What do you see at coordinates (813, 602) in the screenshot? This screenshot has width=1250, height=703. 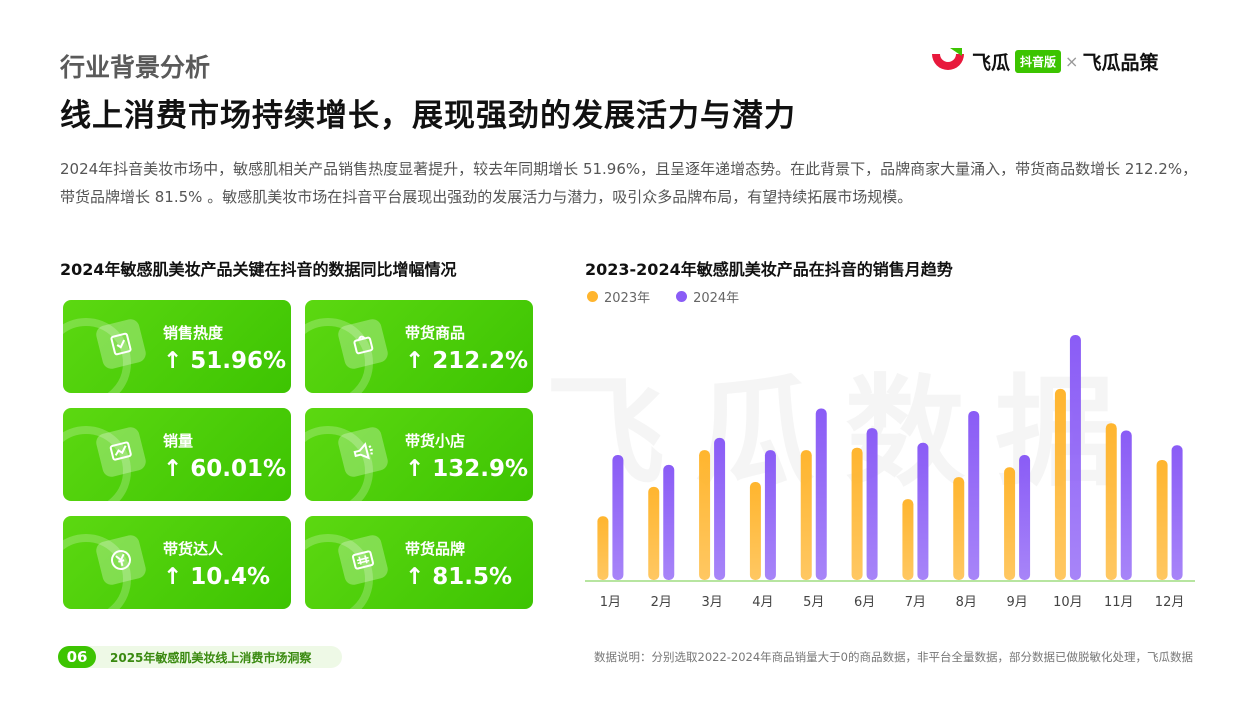 I see `x-tick-label: 5月` at bounding box center [813, 602].